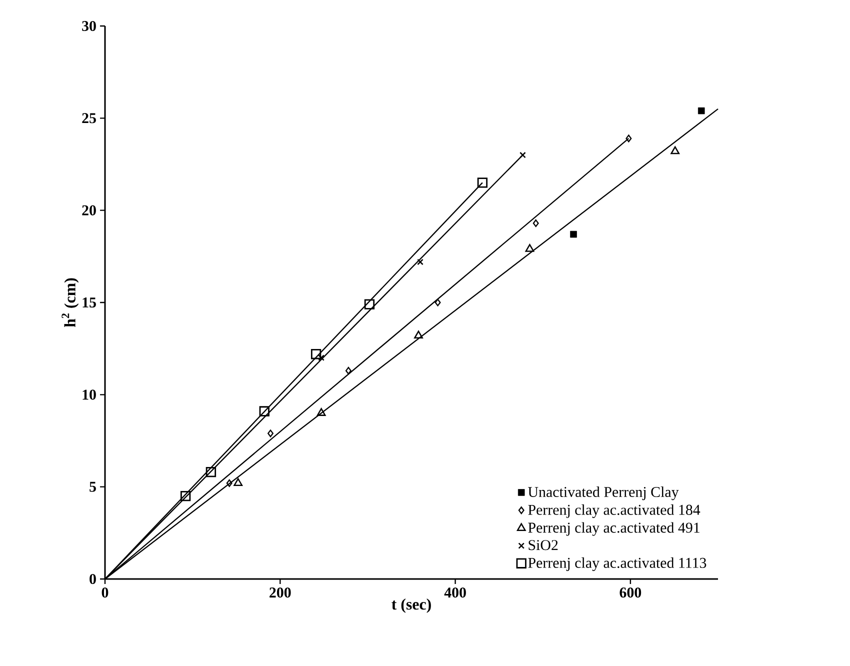  Describe the element at coordinates (614, 529) in the screenshot. I see `legend-label: Perrenj clay ac.activated 491` at that location.